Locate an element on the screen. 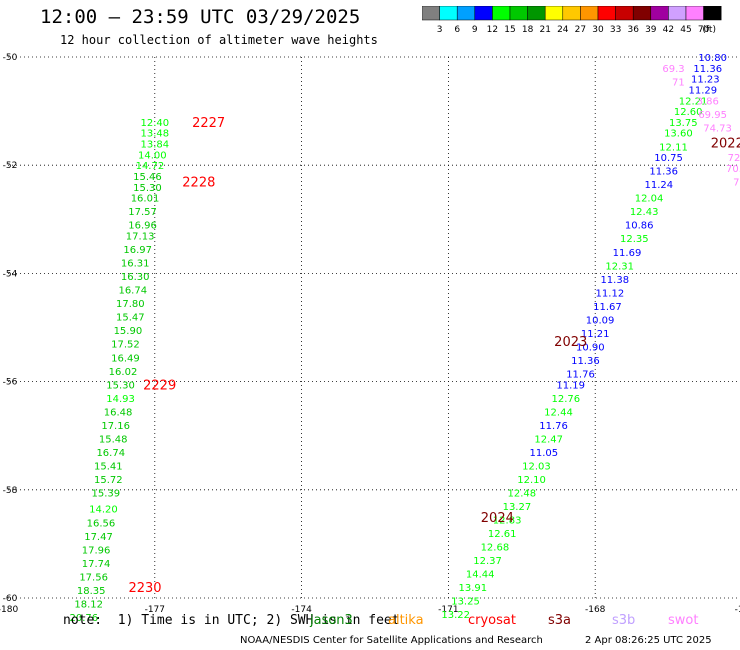  track-label: 2230 is located at coordinates (144, 588).